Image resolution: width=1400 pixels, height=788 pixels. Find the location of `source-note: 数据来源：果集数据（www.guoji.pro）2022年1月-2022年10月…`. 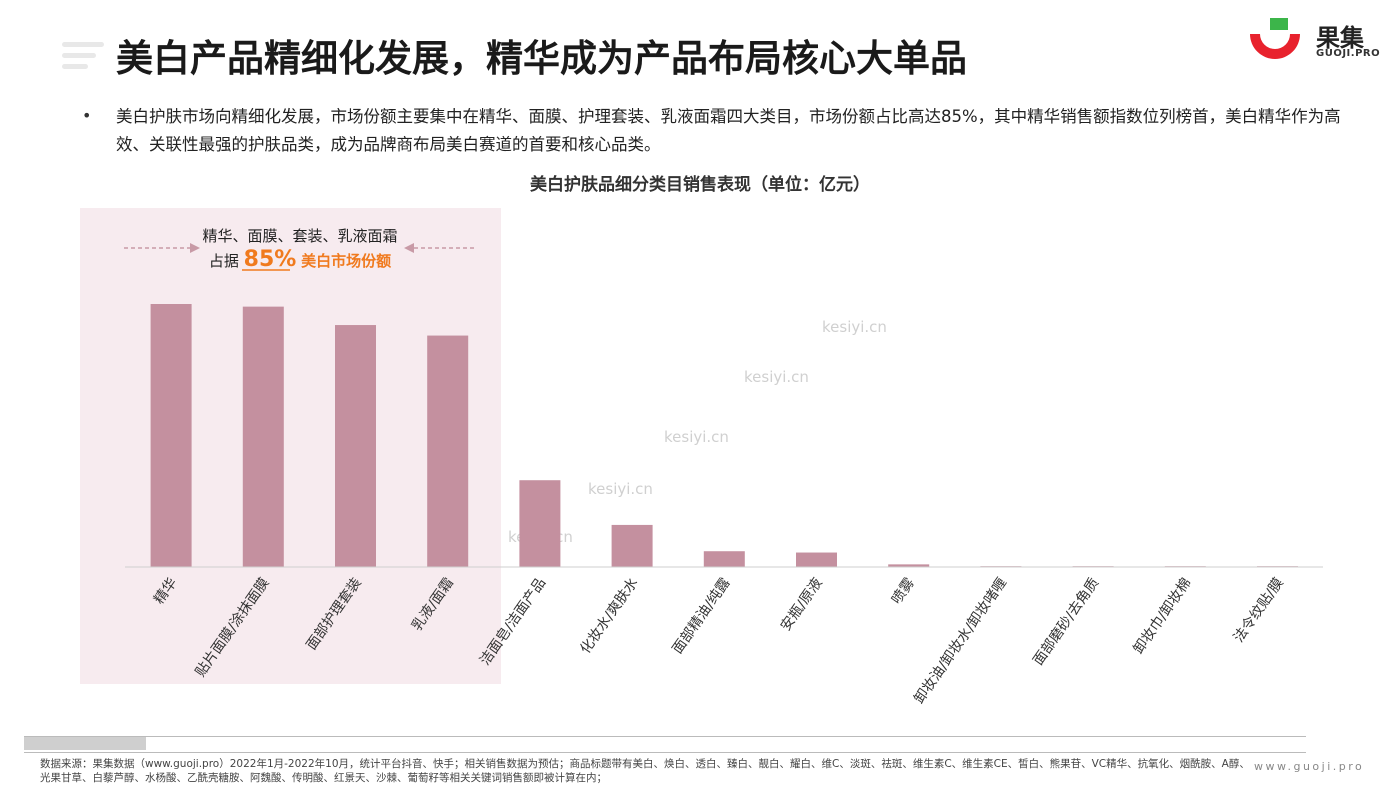

source-note: 数据来源：果集数据（www.guoji.pro）2022年1月-2022年10月… is located at coordinates (645, 771).